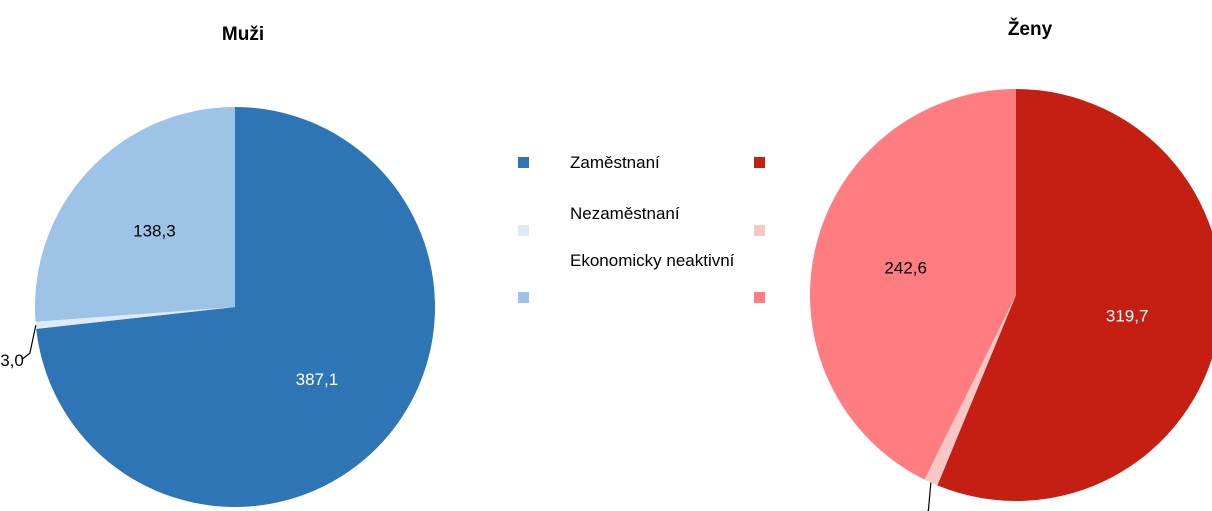 The image size is (1212, 511). What do you see at coordinates (625, 213) in the screenshot?
I see `legend-label: Nezaměstnaní` at bounding box center [625, 213].